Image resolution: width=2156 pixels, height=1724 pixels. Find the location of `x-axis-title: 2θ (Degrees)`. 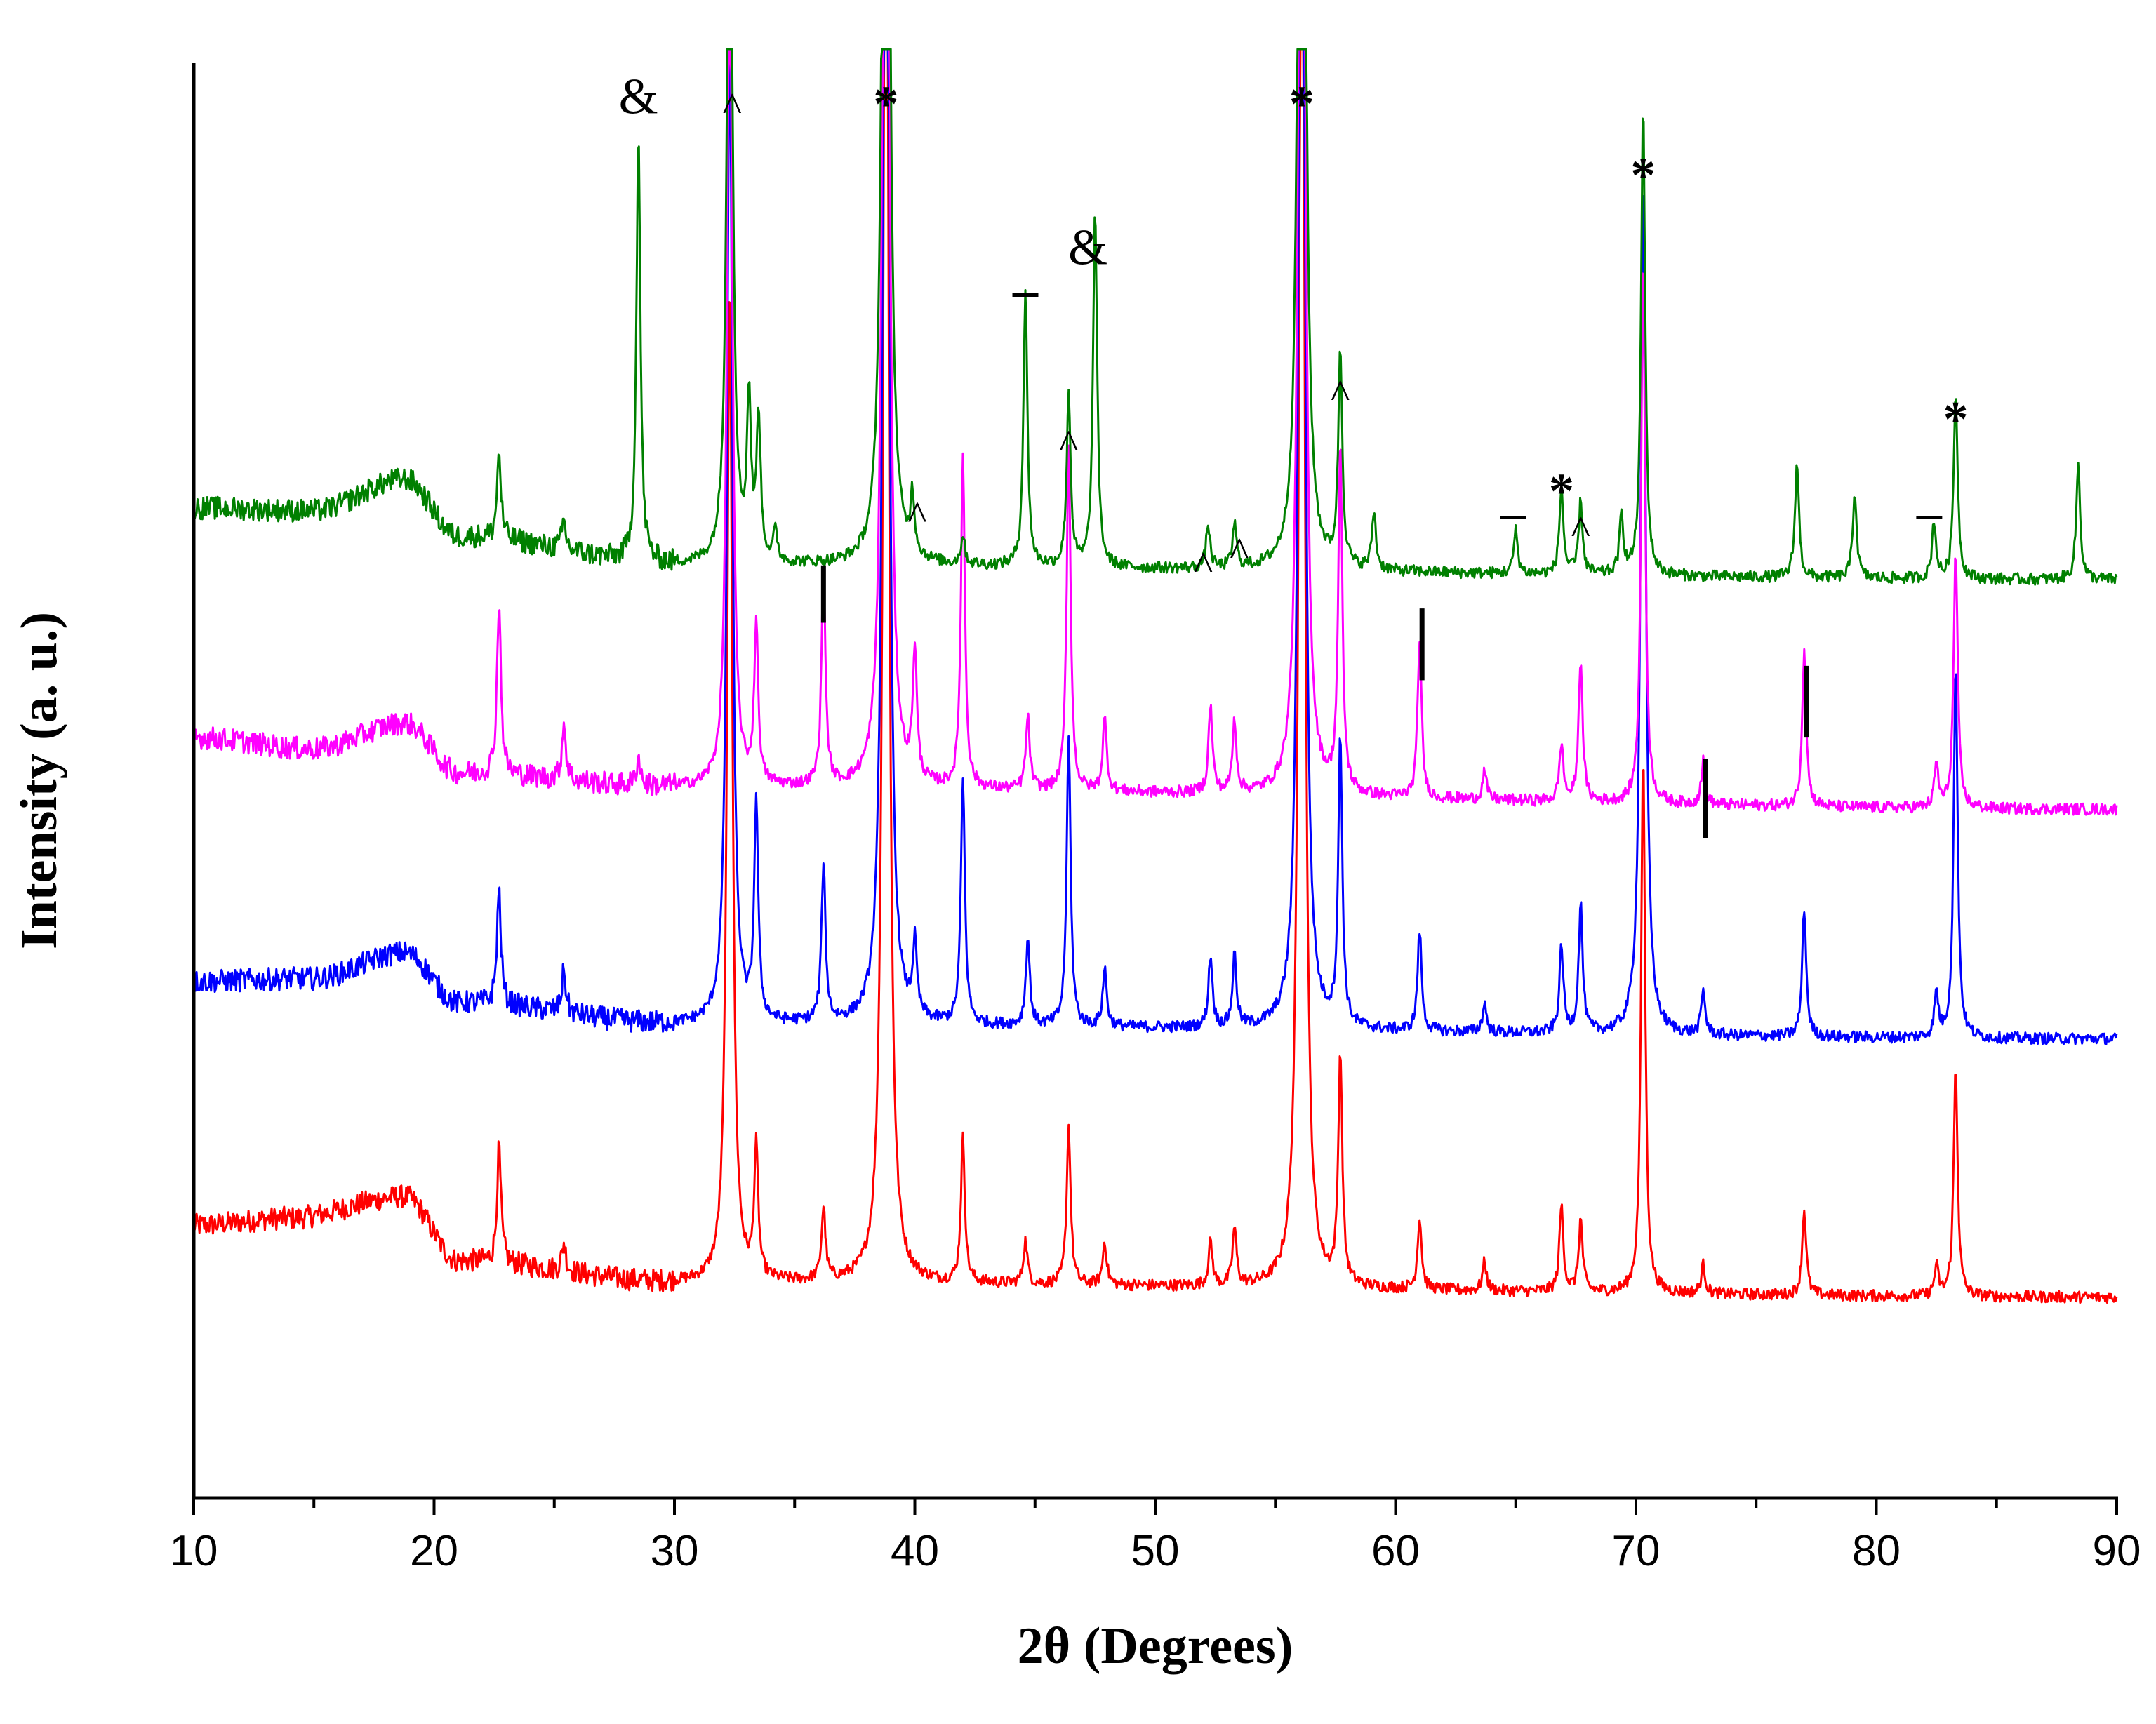

x-axis-title: 2θ (Degrees) is located at coordinates (1155, 1646).